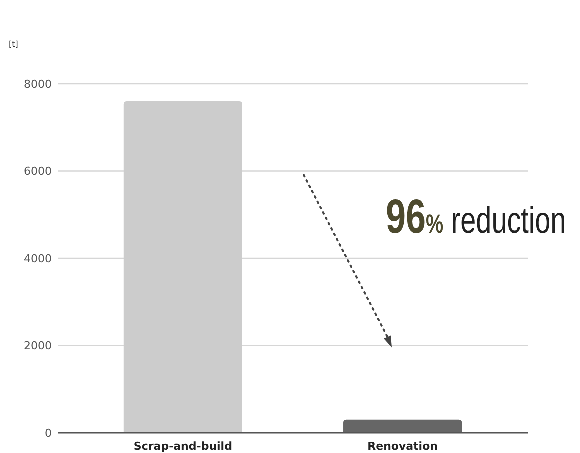 The image size is (580, 453). Describe the element at coordinates (403, 446) in the screenshot. I see `x-tick-label: Renovation` at that location.